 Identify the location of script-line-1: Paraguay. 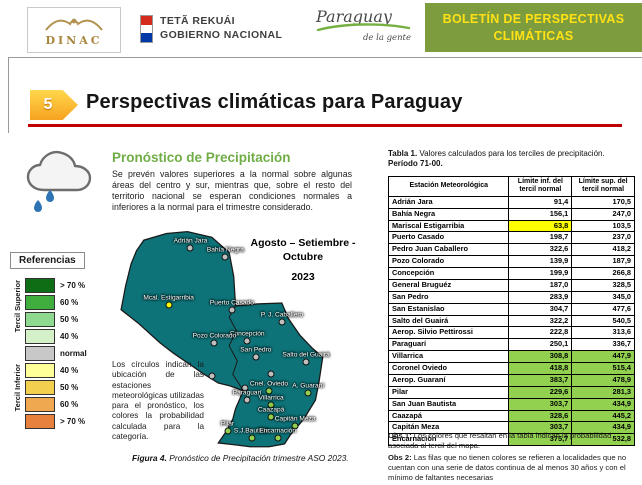
(354, 16).